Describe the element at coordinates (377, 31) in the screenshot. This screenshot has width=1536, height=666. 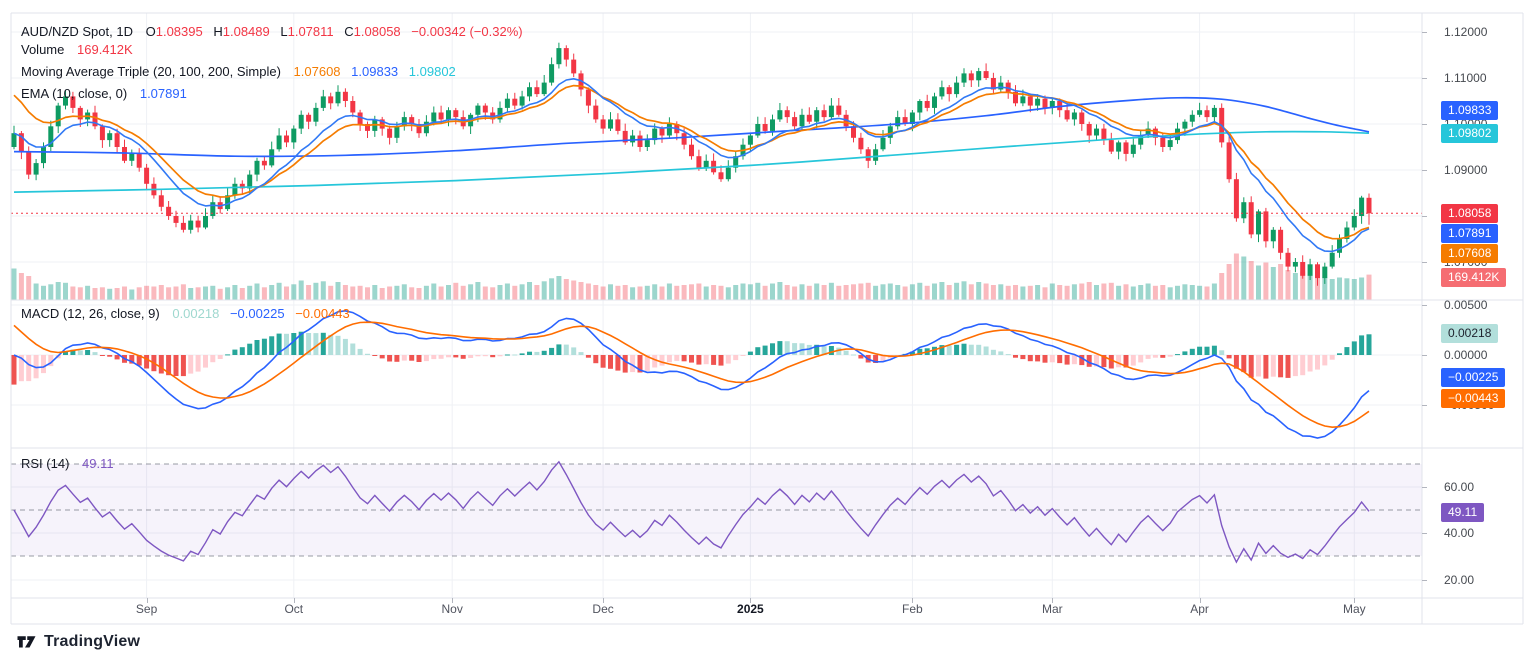
I see `close-value: 1.08058` at that location.